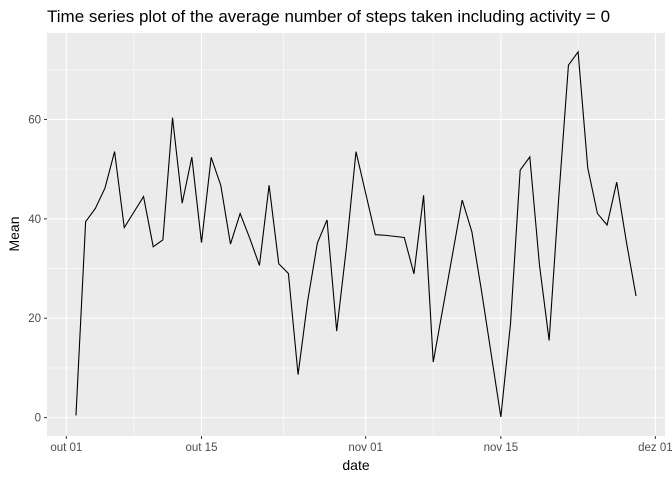 The height and width of the screenshot is (480, 672). Describe the element at coordinates (655, 448) in the screenshot. I see `x-tick-label: dez 01` at that location.